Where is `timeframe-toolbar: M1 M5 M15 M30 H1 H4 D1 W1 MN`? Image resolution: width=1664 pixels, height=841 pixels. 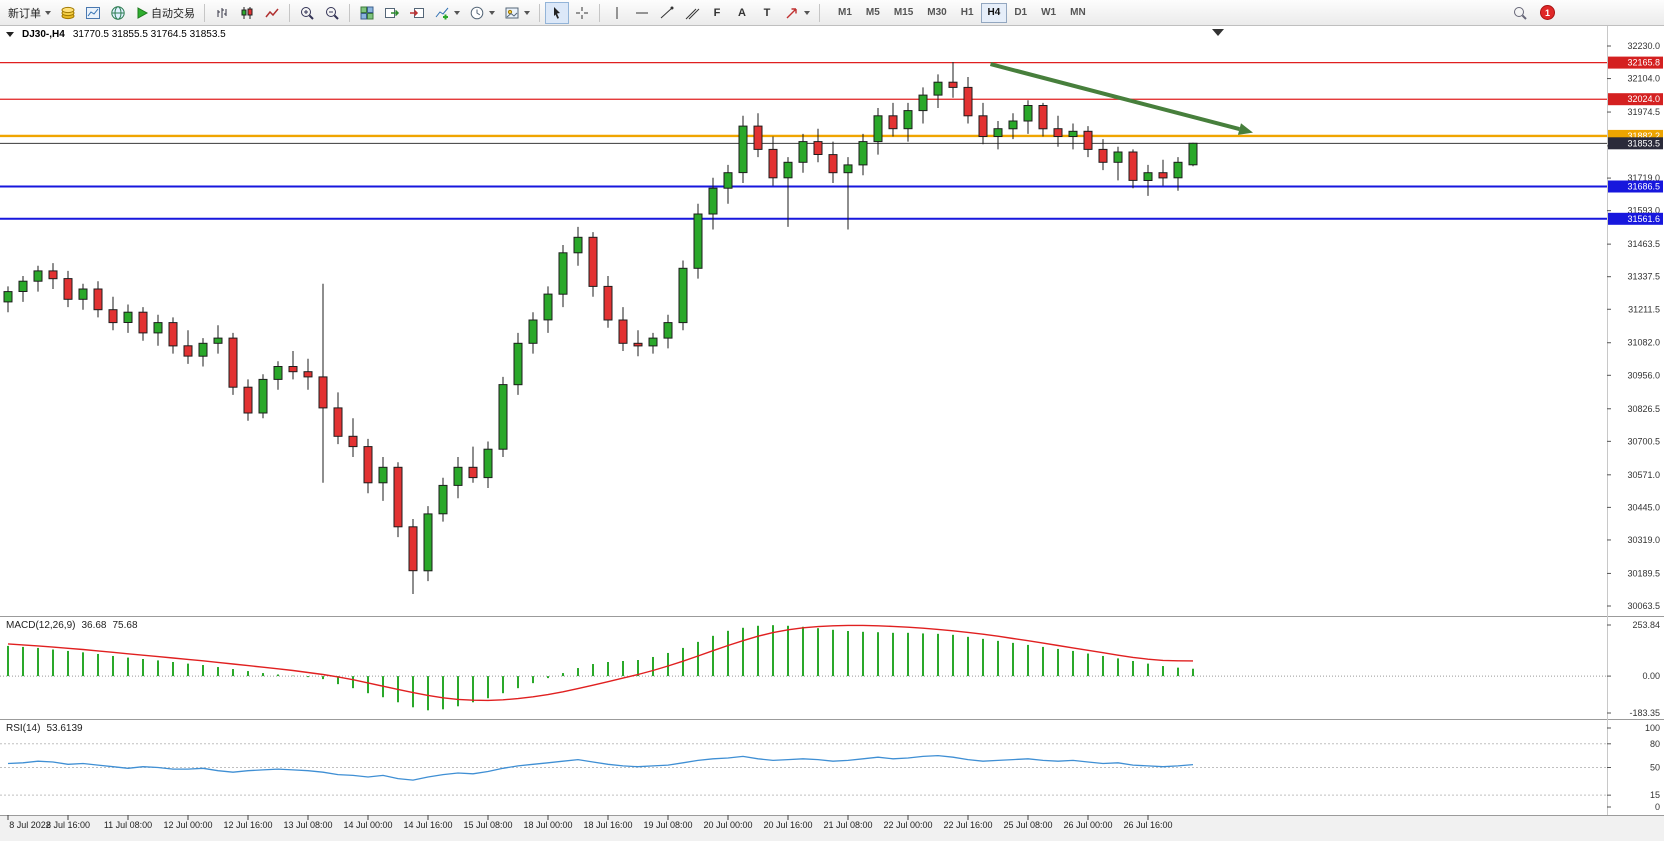
timeframe-toolbar: M1 M5 M15 M30 H1 H4 D1 W1 MN is located at coordinates (962, 12).